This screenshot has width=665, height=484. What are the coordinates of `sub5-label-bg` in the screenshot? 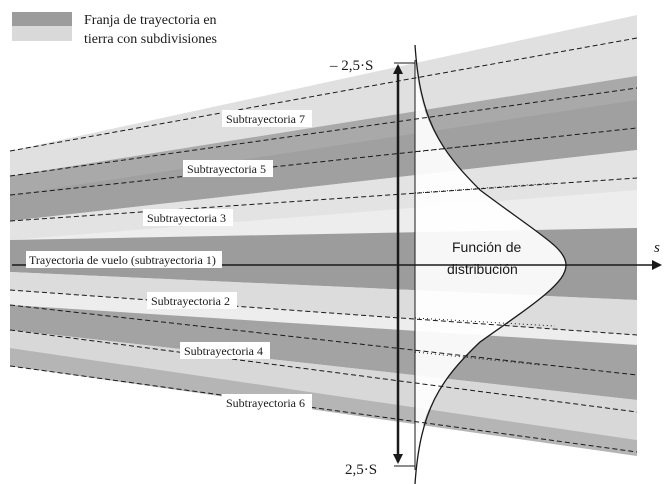 It's located at (228, 168).